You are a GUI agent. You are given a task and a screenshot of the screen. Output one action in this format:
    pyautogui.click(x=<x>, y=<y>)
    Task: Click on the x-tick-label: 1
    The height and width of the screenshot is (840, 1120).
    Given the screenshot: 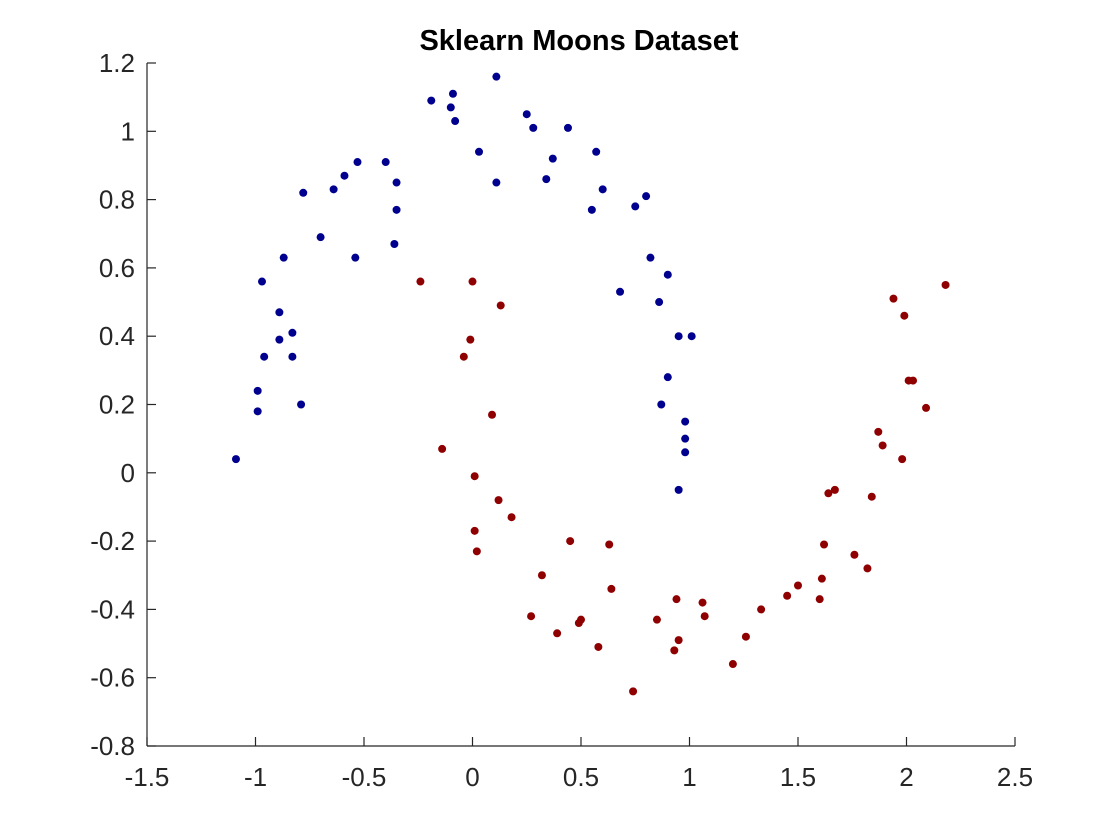 What is the action you would take?
    pyautogui.click(x=689, y=777)
    